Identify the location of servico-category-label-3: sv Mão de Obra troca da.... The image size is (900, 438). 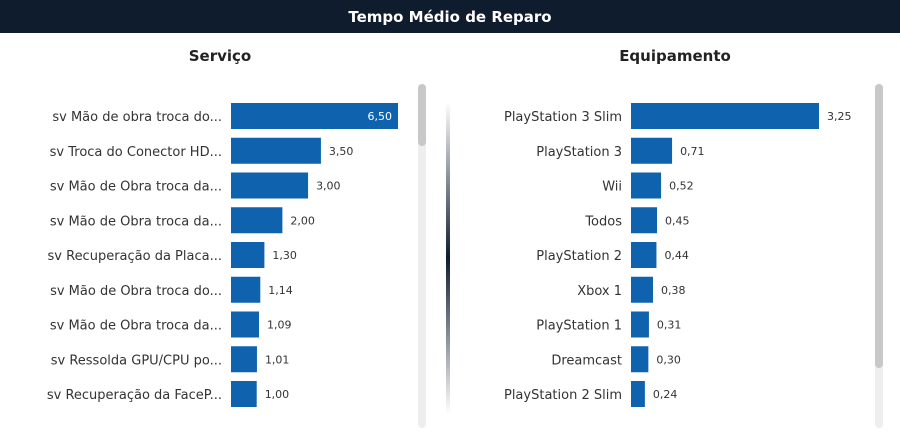
(136, 221).